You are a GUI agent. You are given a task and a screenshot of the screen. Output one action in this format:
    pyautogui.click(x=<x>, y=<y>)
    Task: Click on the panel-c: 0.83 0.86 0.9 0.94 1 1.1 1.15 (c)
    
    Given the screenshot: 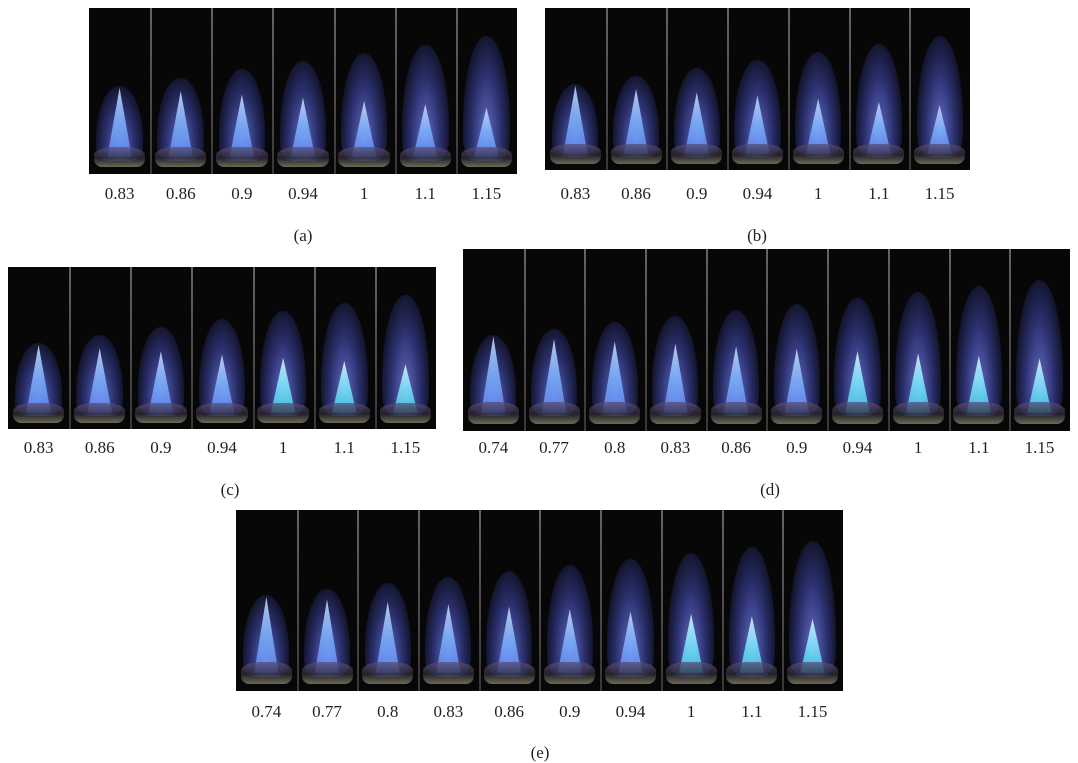 What is the action you would take?
    pyautogui.click(x=222, y=383)
    